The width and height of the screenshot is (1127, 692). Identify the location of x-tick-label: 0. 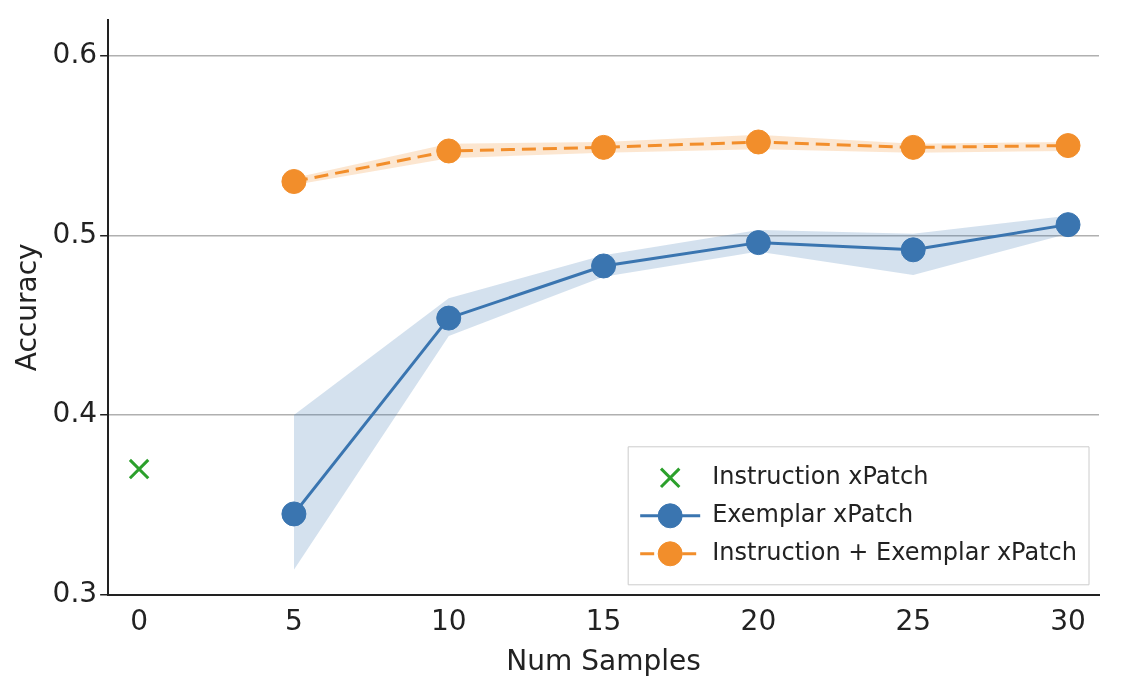
(139, 620).